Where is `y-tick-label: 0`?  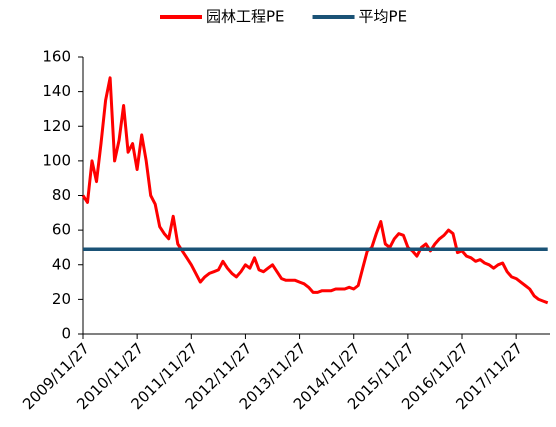
y-tick-label: 0 is located at coordinates (66, 334).